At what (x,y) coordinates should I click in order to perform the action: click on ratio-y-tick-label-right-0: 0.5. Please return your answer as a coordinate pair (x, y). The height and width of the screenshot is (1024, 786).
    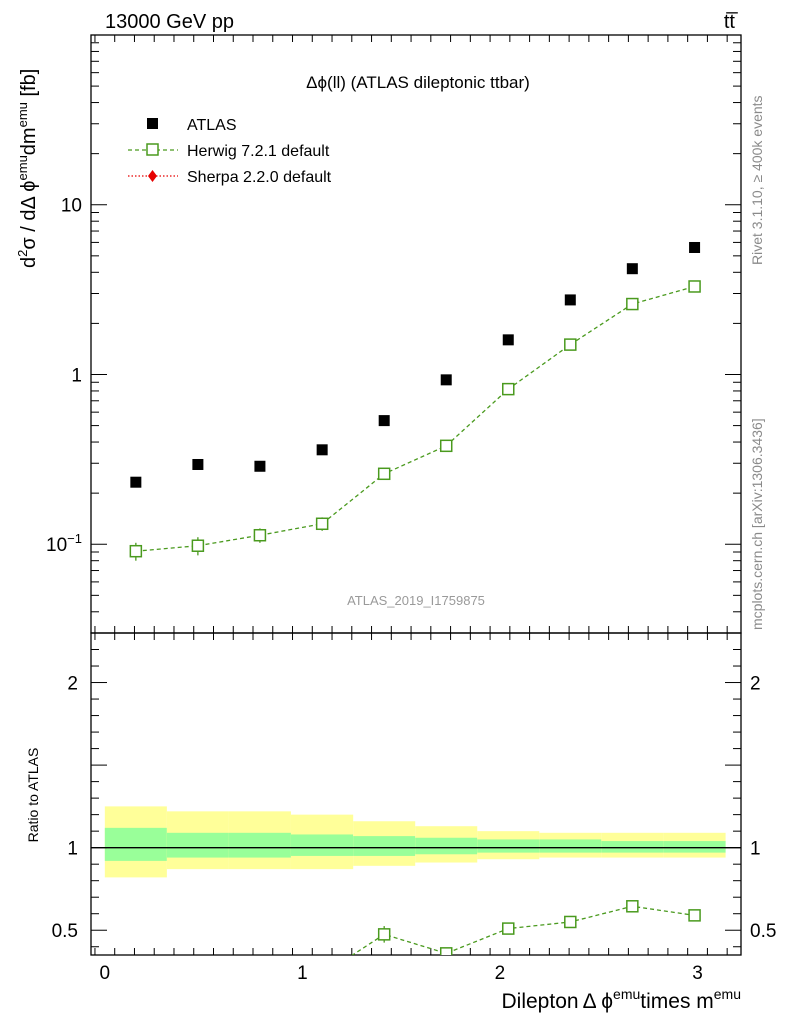
    Looking at the image, I should click on (763, 931).